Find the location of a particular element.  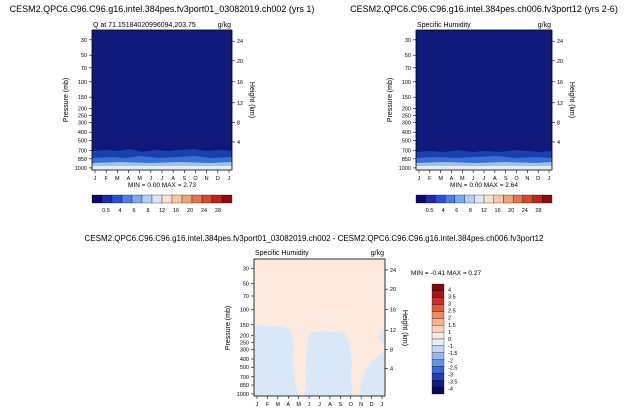

panel-2-y-tick-label: 850 is located at coordinates (406, 160).